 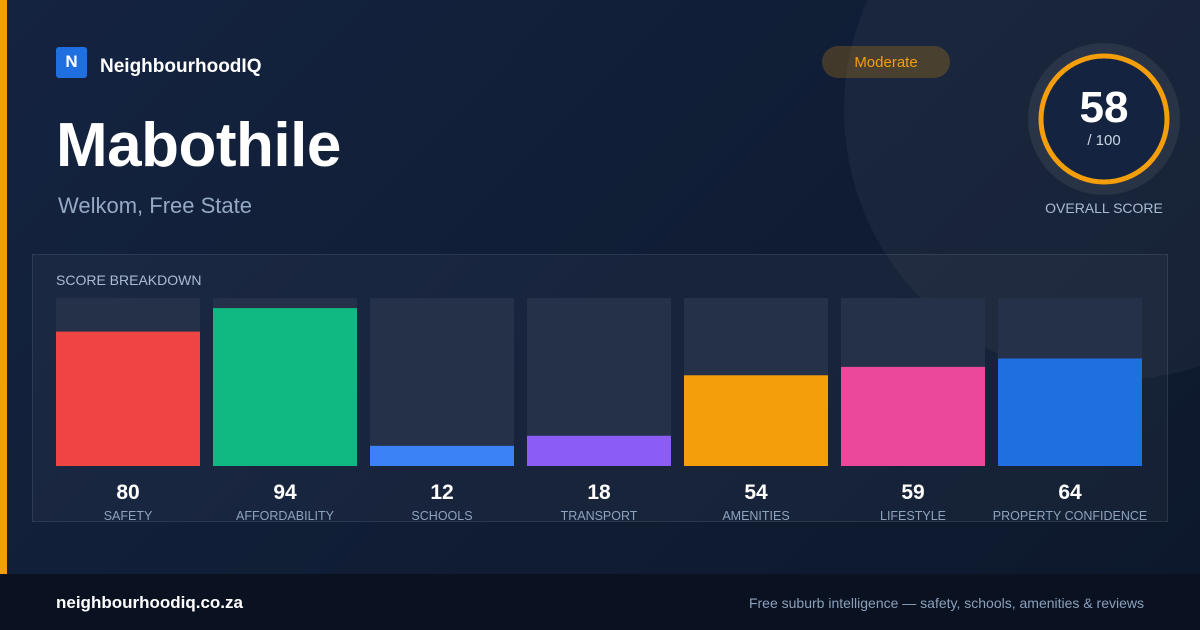 I want to click on bar-safety, so click(x=128, y=398).